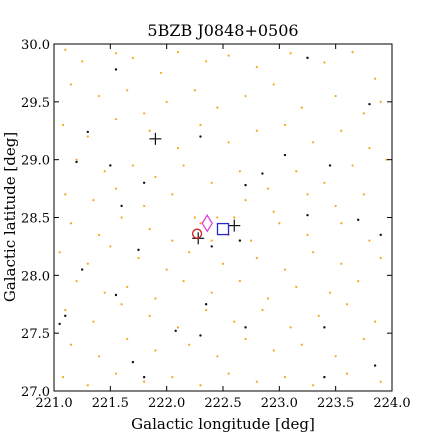 The width and height of the screenshot is (436, 436). Describe the element at coordinates (197, 233) in the screenshot. I see `red-circle-marker` at that location.